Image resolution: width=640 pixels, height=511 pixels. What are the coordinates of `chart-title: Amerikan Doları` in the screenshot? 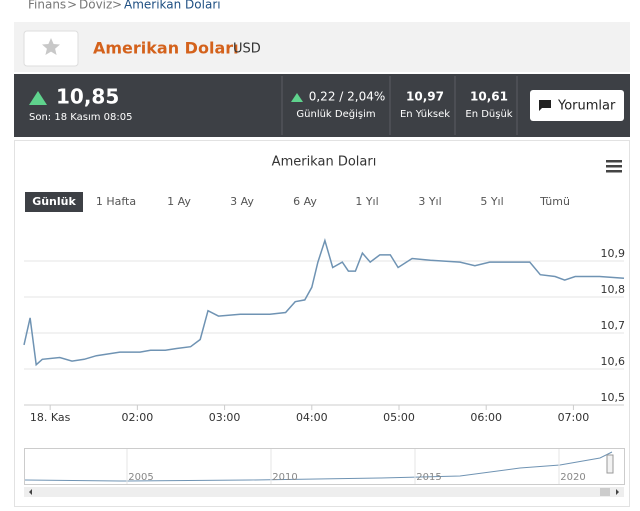 It's located at (324, 162).